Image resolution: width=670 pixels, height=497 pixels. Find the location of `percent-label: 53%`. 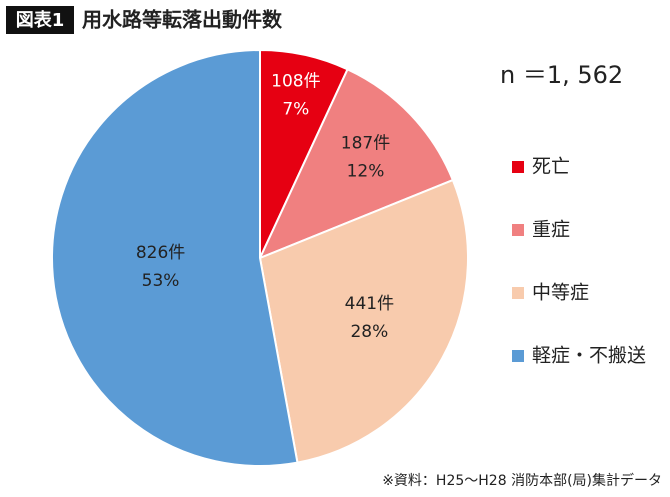

percent-label: 53% is located at coordinates (161, 281).